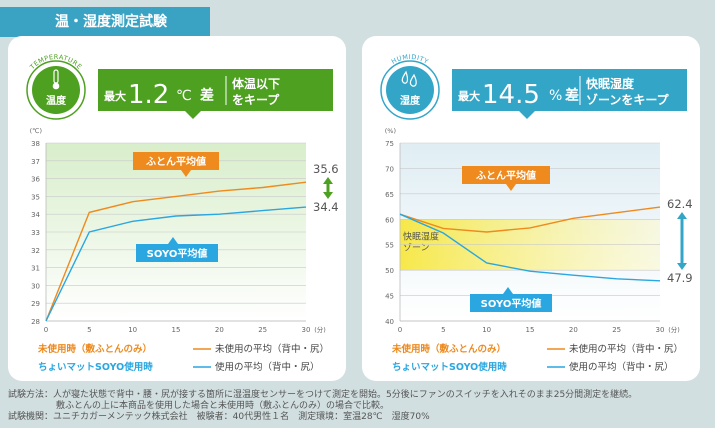 This screenshot has width=715, height=428. Describe the element at coordinates (416, 247) in the screenshot. I see `comfort-zone-label: ゾーン` at that location.